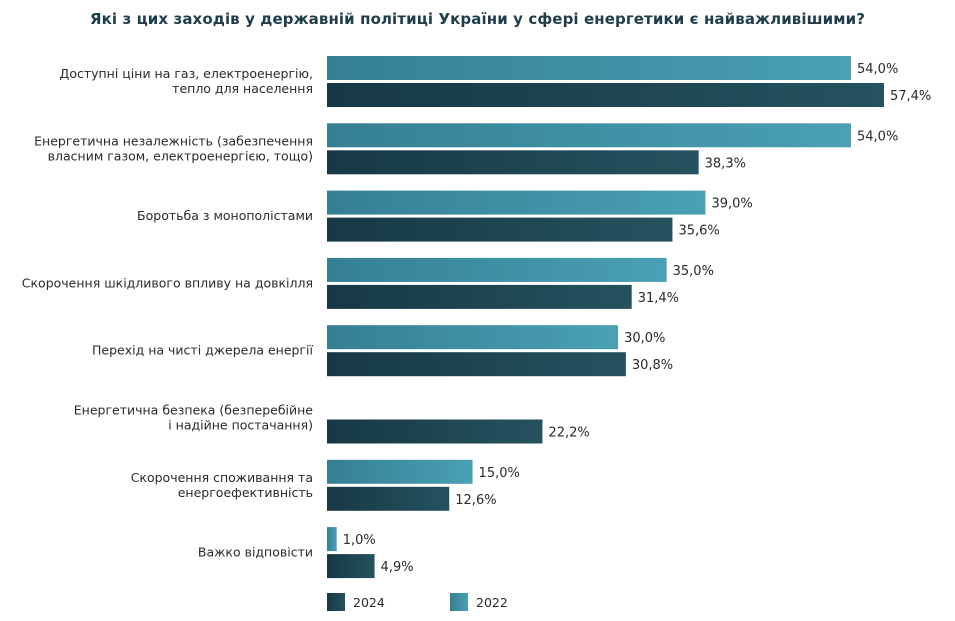 The height and width of the screenshot is (621, 955). I want to click on value-label-2024-8: 4,9%, so click(397, 567).